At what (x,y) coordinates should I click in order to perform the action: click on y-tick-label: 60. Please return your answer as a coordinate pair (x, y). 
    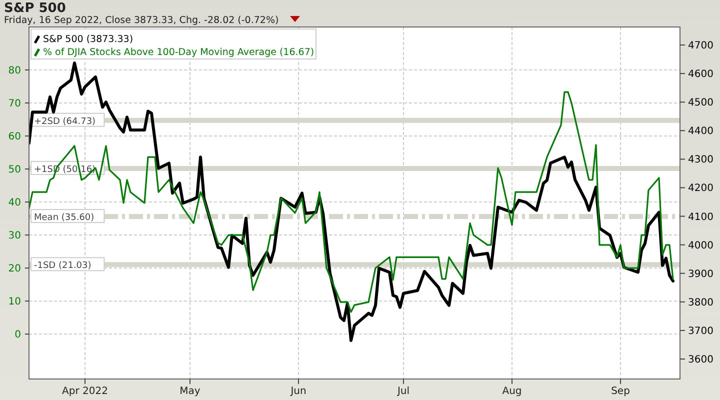
    Looking at the image, I should click on (14, 136).